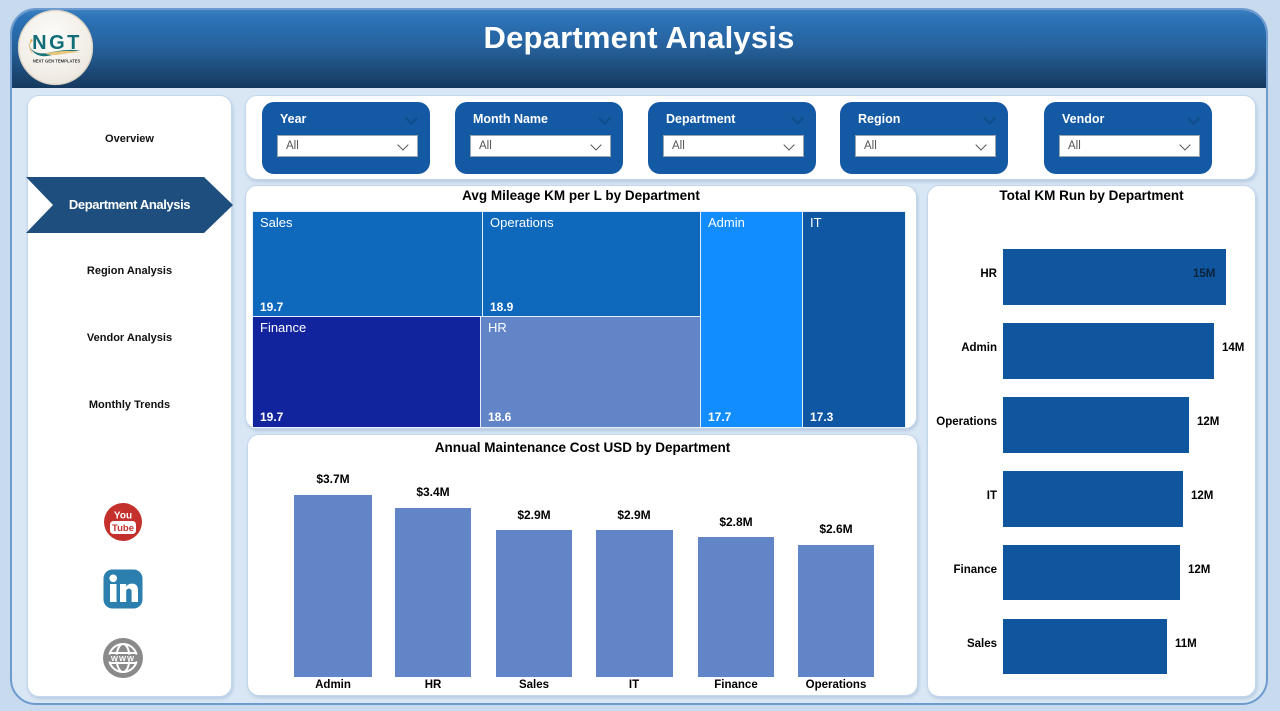 The width and height of the screenshot is (1280, 711). I want to click on svg-text: NEXT GEN TEMPLATES, so click(57, 61).